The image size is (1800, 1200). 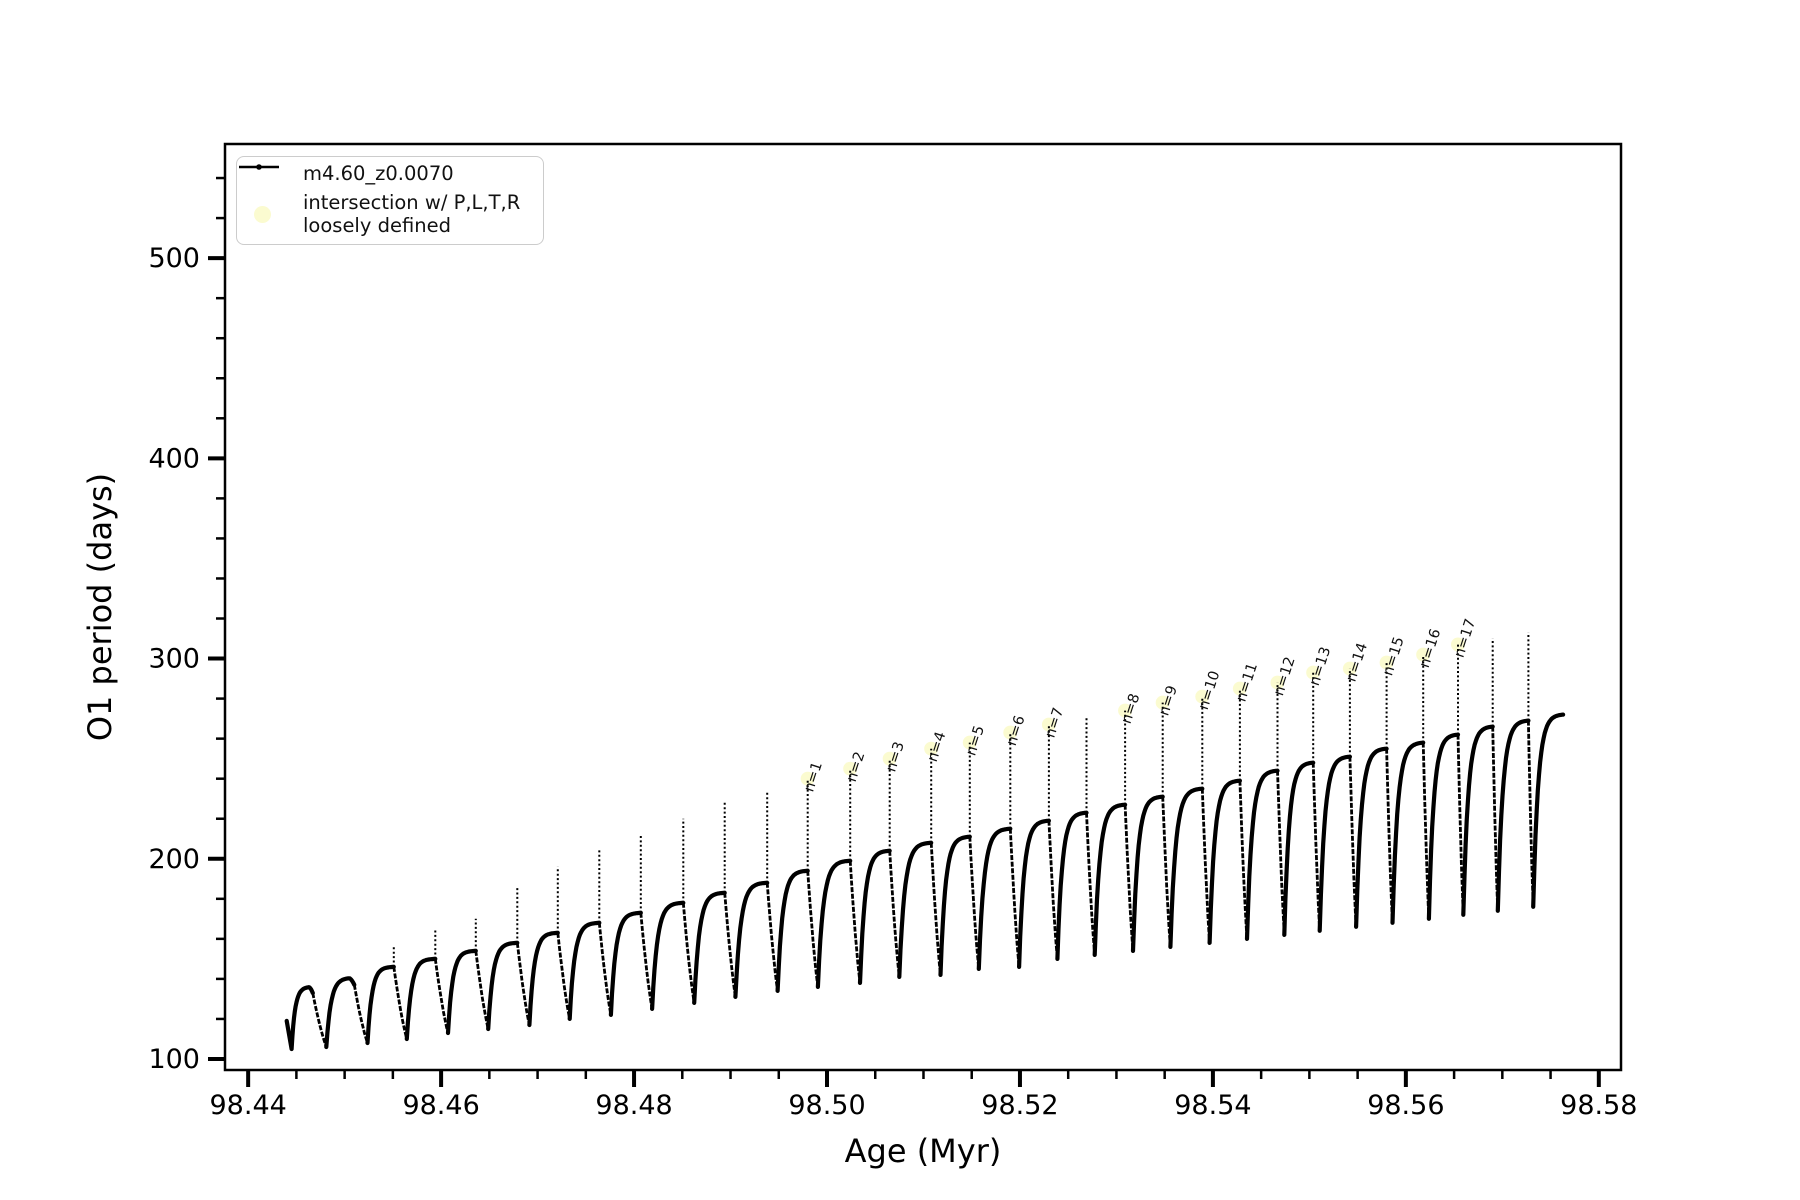 What do you see at coordinates (1168, 701) in the screenshot?
I see `n-annotation: n=9` at bounding box center [1168, 701].